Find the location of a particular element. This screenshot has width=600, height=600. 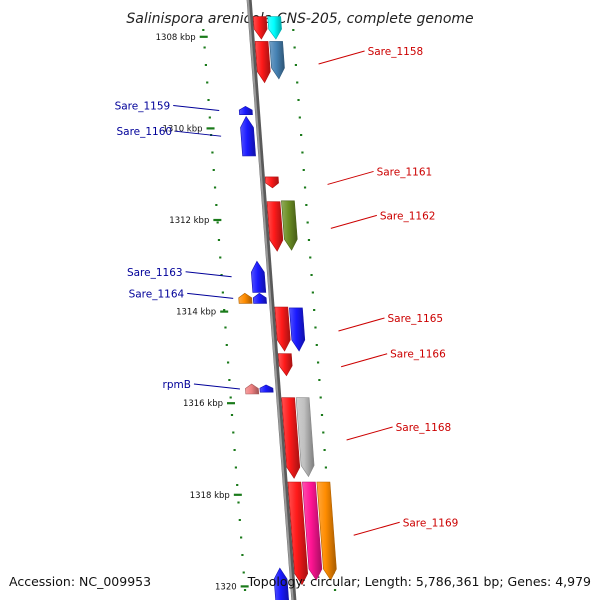

backbone-highlight is located at coordinates (270, 300).